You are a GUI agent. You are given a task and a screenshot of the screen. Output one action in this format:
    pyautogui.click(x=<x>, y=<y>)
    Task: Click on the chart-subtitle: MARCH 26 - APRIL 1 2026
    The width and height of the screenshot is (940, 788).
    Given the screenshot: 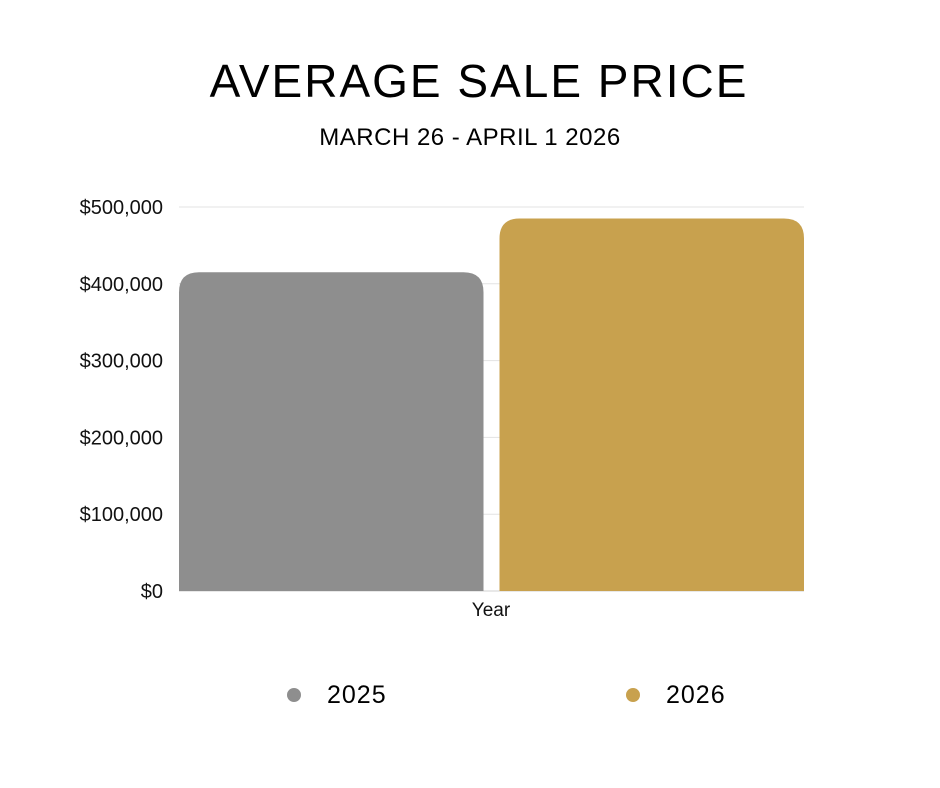 What is the action you would take?
    pyautogui.click(x=470, y=137)
    